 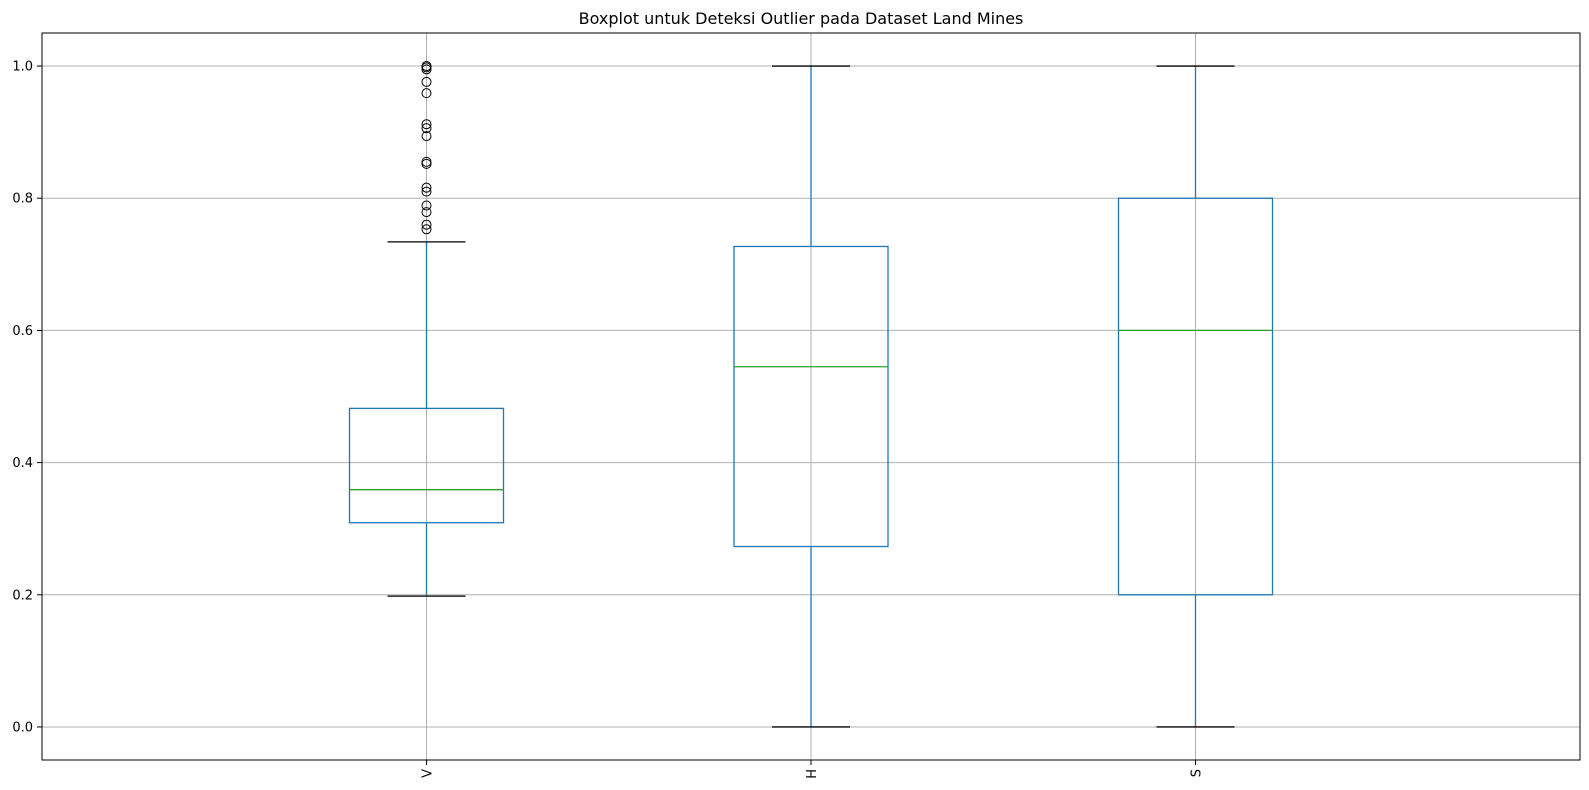 What do you see at coordinates (812, 774) in the screenshot?
I see `x-tick-label: H` at bounding box center [812, 774].